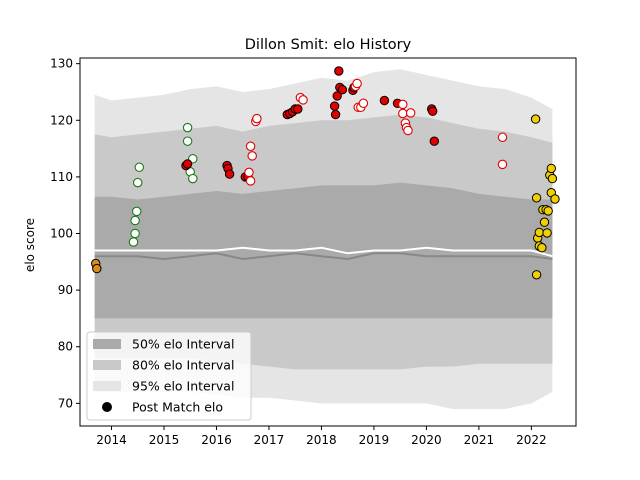 This screenshot has width=640, height=480. What do you see at coordinates (61, 177) in the screenshot?
I see `y-tick-label: 110` at bounding box center [61, 177].